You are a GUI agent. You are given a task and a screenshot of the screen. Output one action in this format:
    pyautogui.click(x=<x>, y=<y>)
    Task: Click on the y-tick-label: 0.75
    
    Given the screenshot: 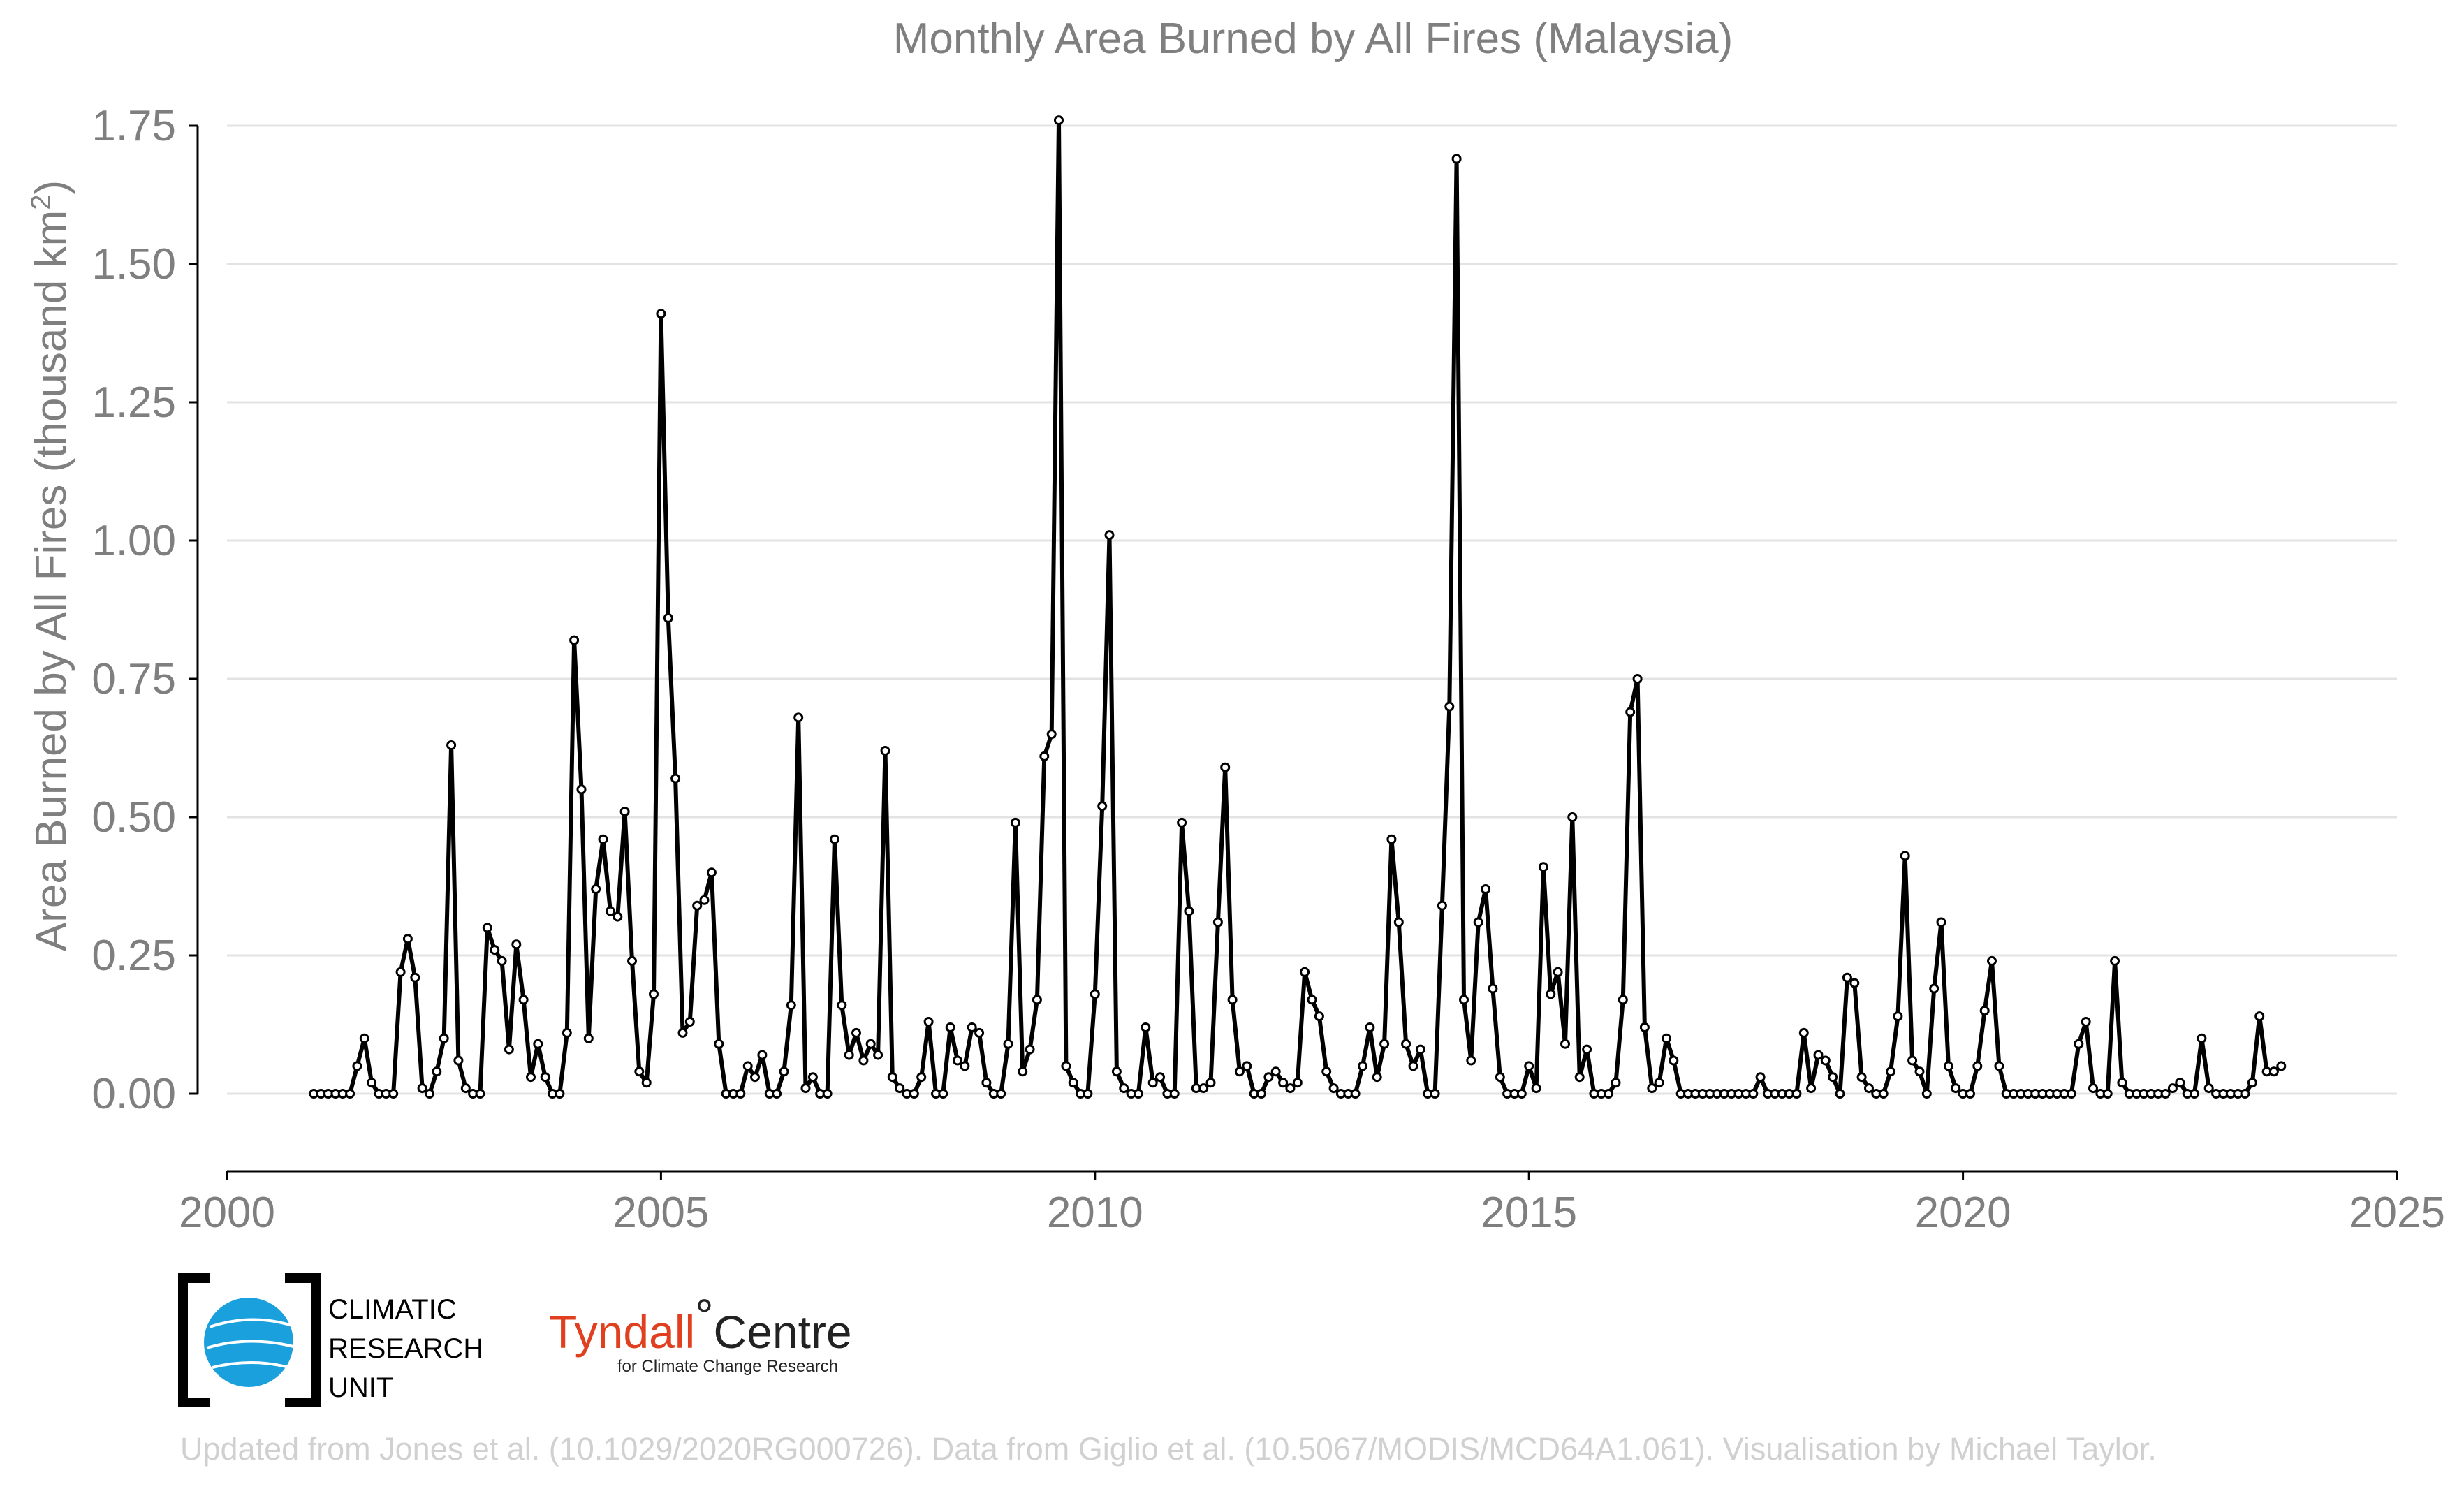 What is the action you would take?
    pyautogui.click(x=133, y=679)
    